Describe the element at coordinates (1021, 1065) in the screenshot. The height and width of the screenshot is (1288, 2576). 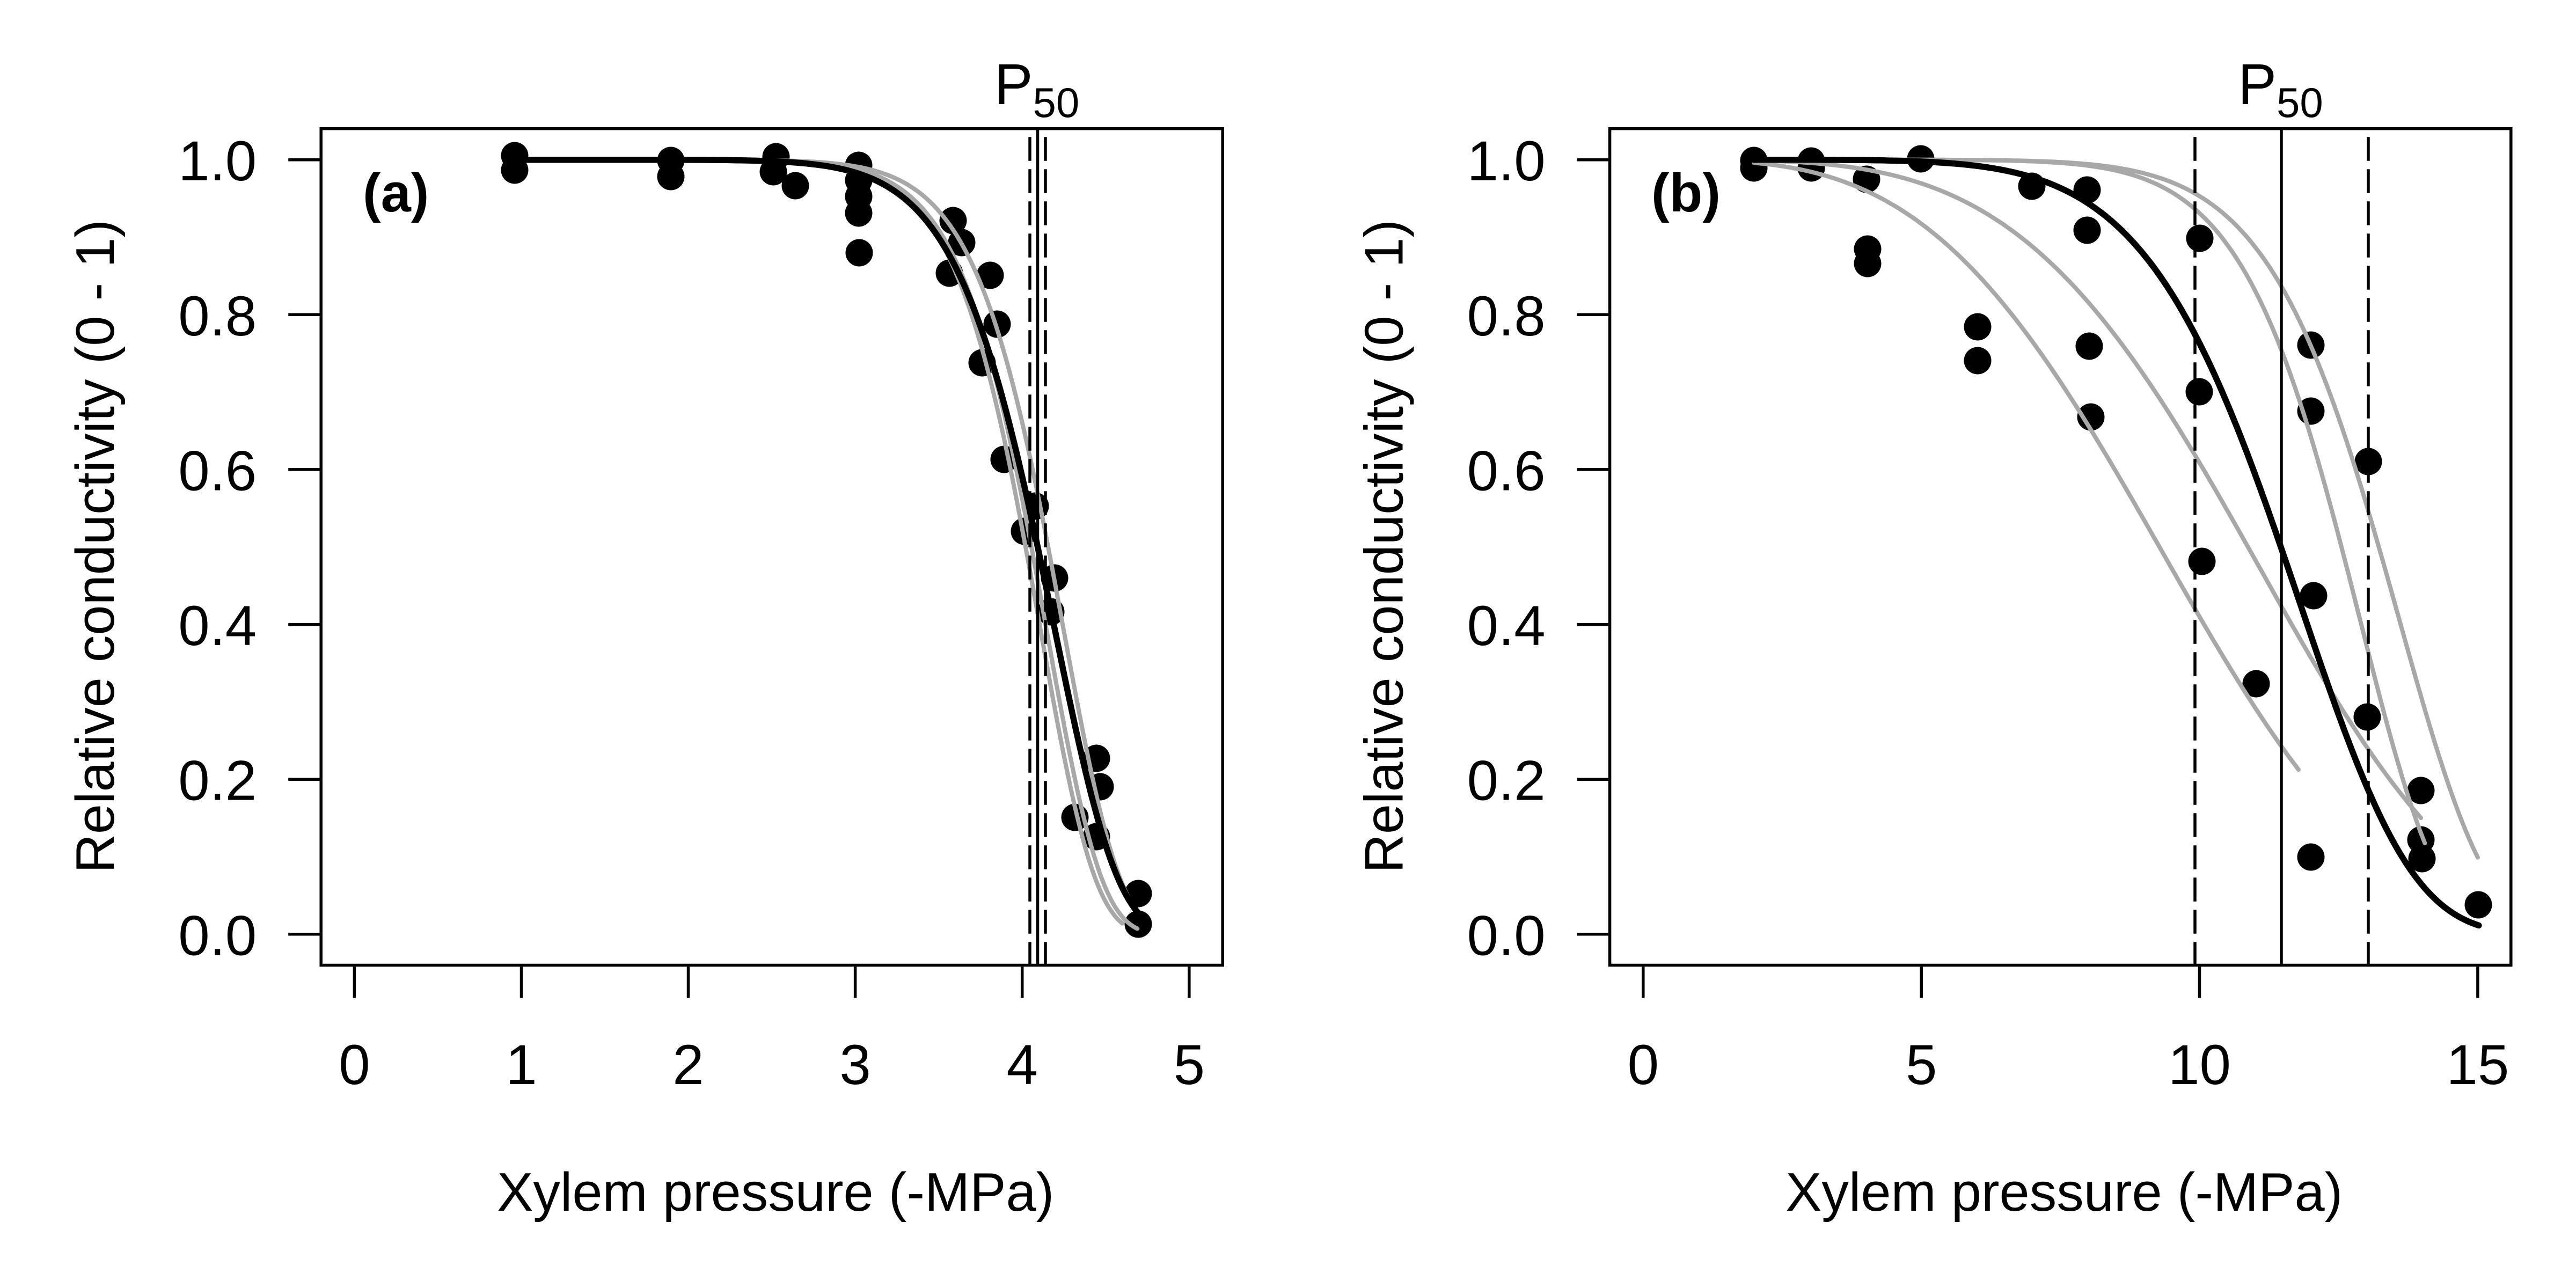
I see `svg-text: 4` at that location.